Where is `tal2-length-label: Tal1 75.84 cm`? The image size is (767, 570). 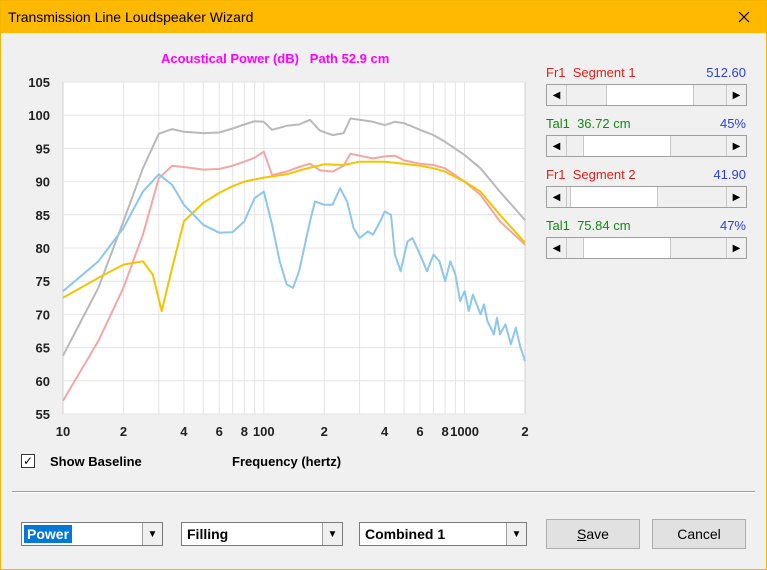 tal2-length-label: Tal1 75.84 cm is located at coordinates (588, 225).